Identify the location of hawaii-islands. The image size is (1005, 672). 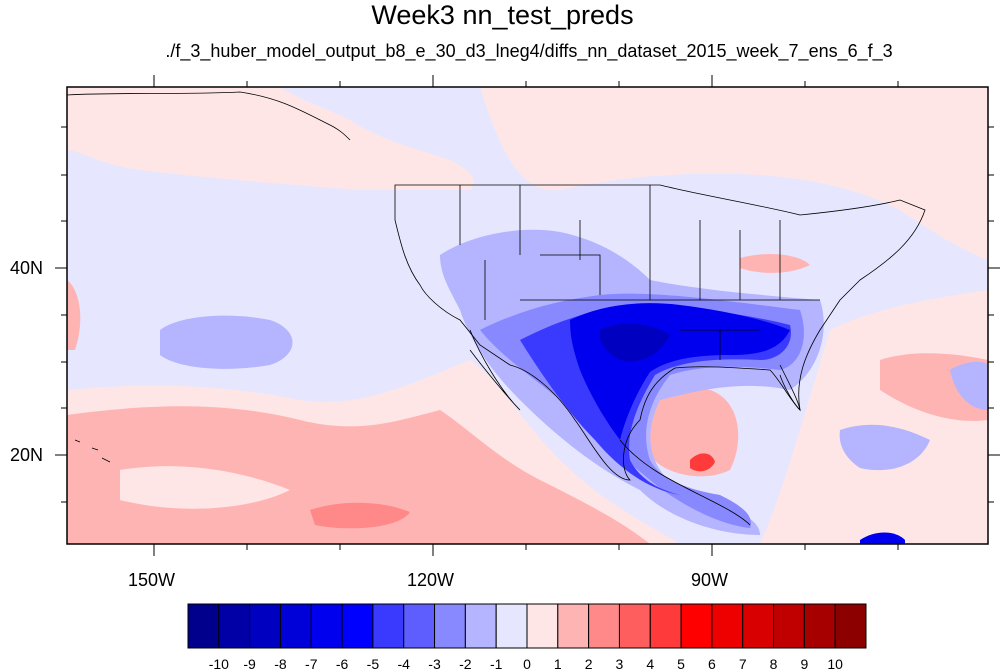
(92, 451).